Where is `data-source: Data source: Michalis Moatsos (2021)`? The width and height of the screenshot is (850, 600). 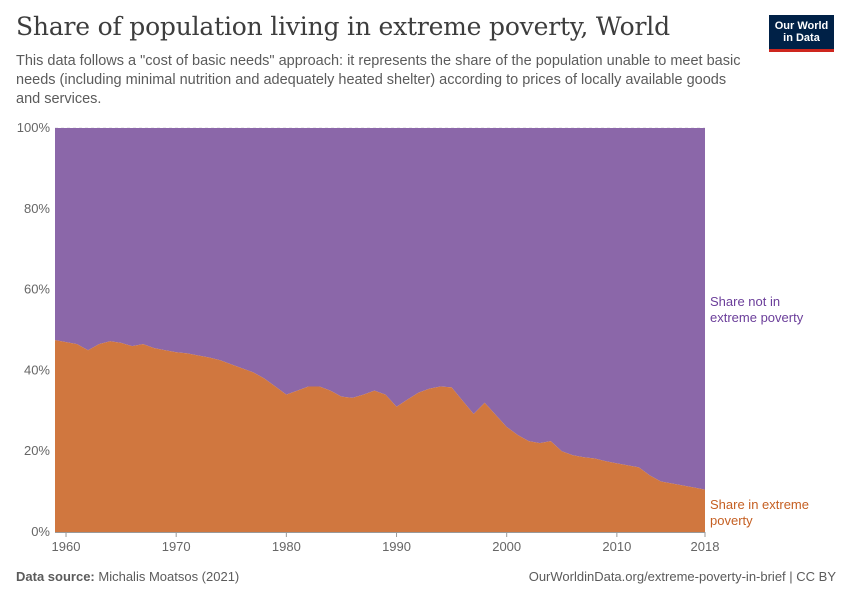
data-source: Data source: Michalis Moatsos (2021) is located at coordinates (127, 576).